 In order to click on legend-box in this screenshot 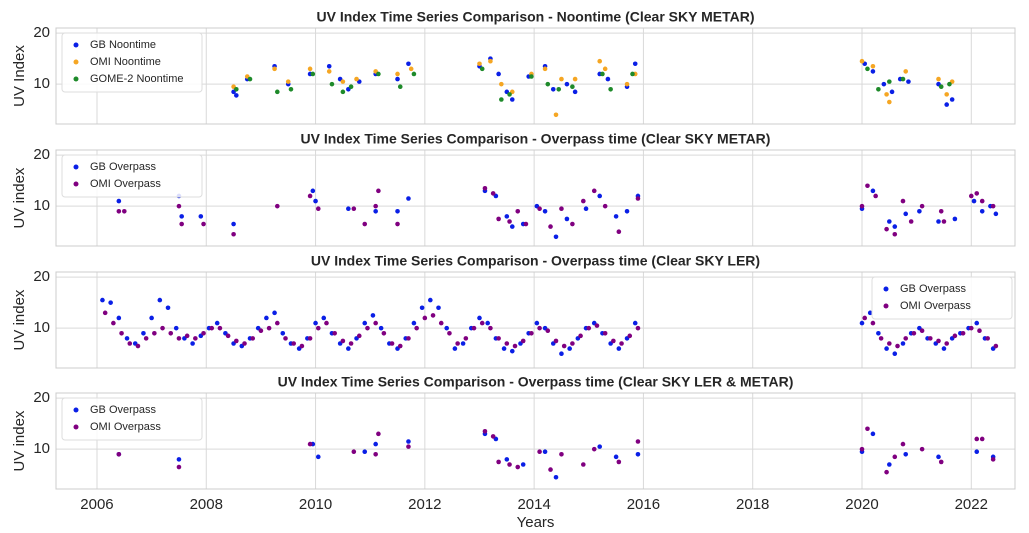, I will do `click(942, 298)`.